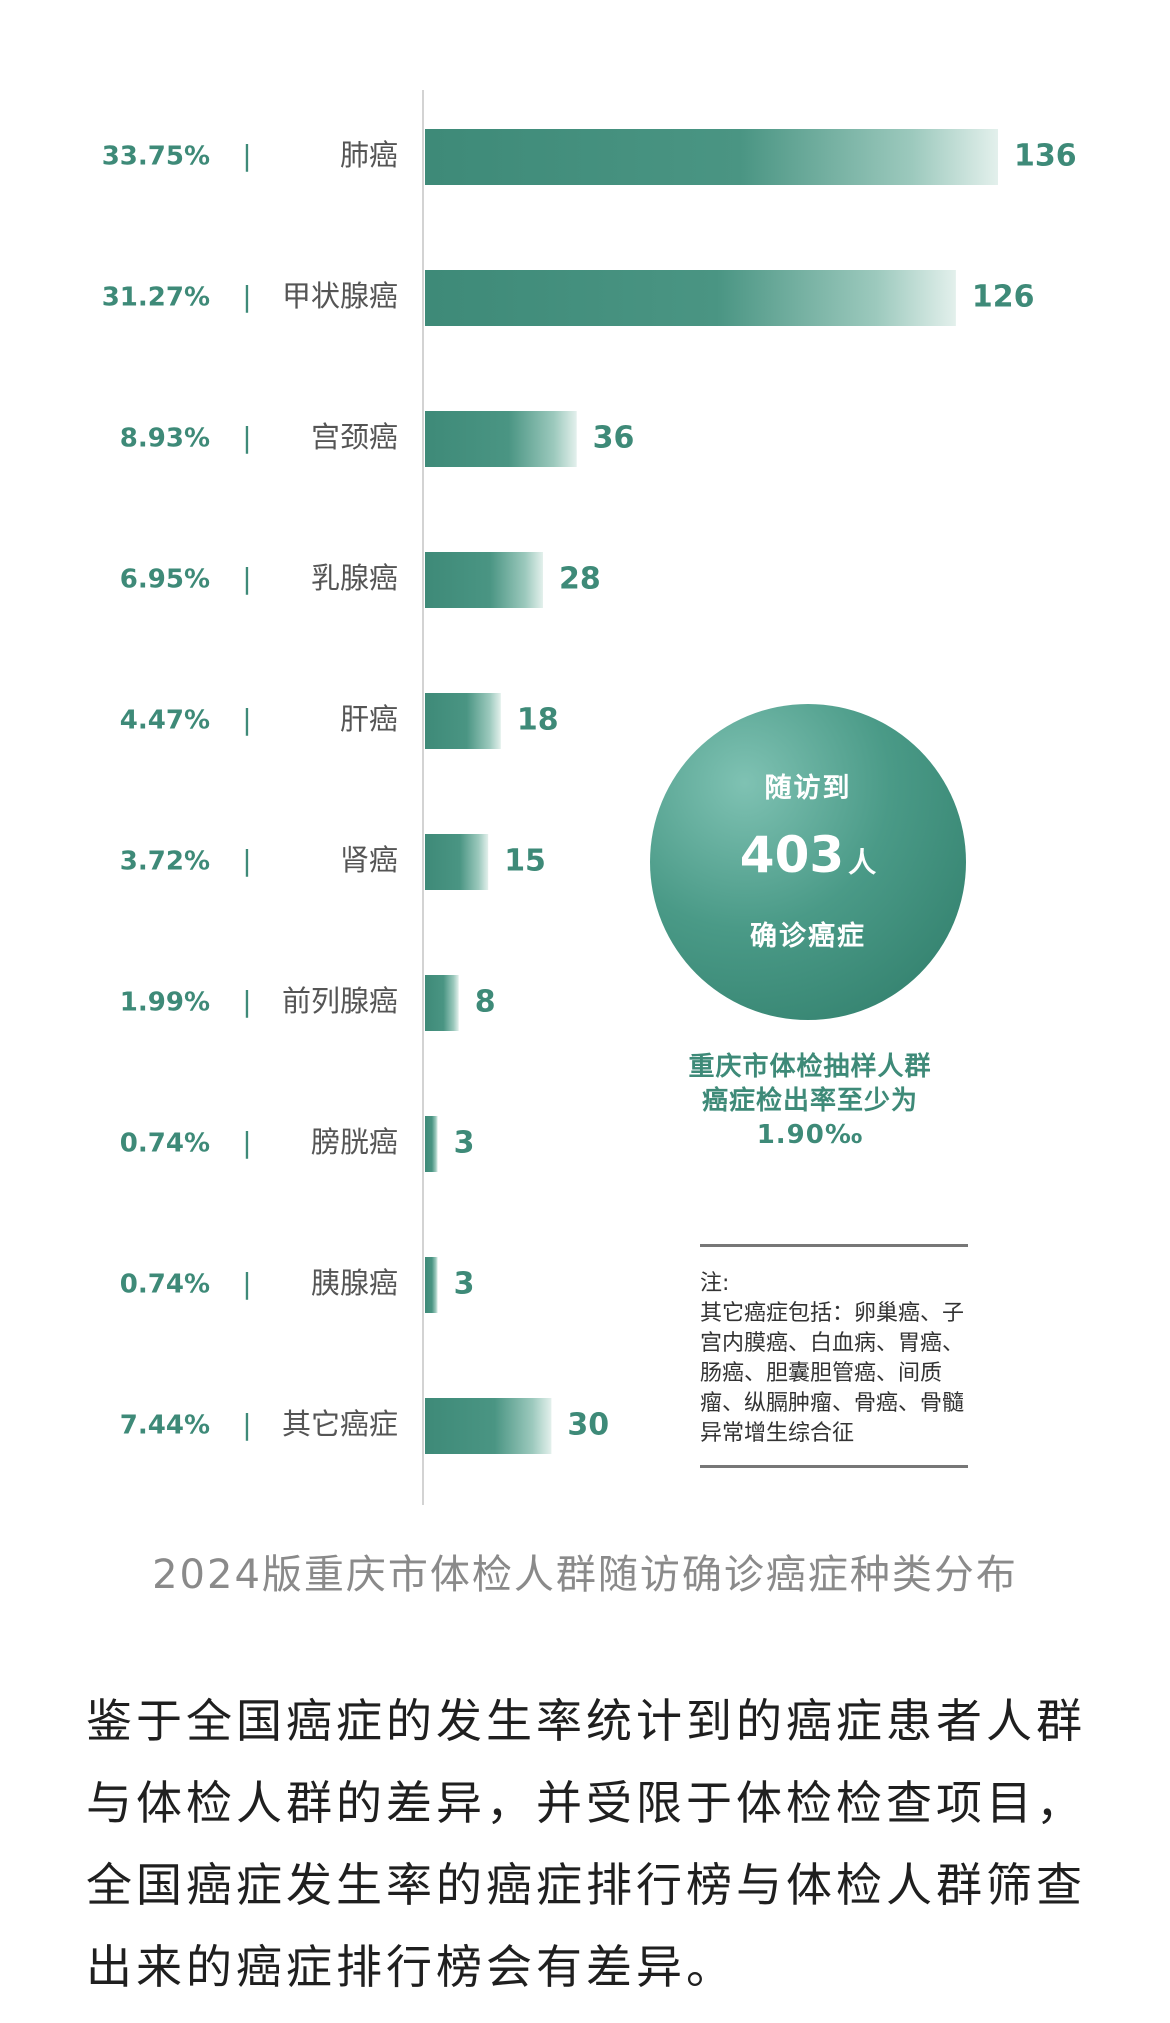  I want to click on badge-number-line: 403 人, so click(808, 855).